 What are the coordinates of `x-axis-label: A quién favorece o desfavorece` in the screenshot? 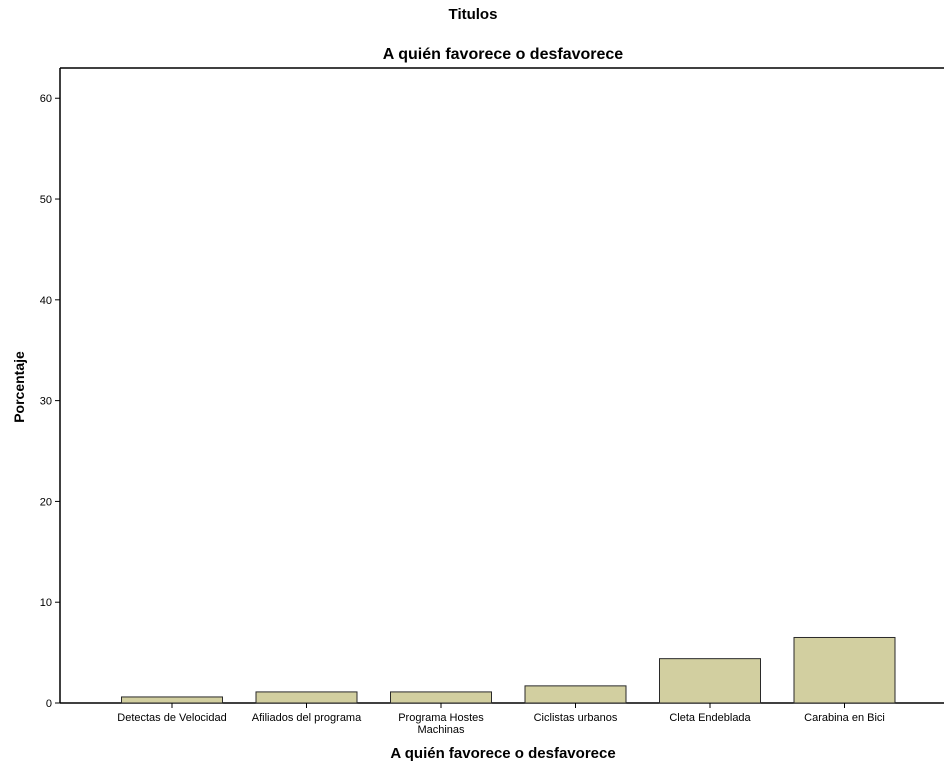 It's located at (503, 753).